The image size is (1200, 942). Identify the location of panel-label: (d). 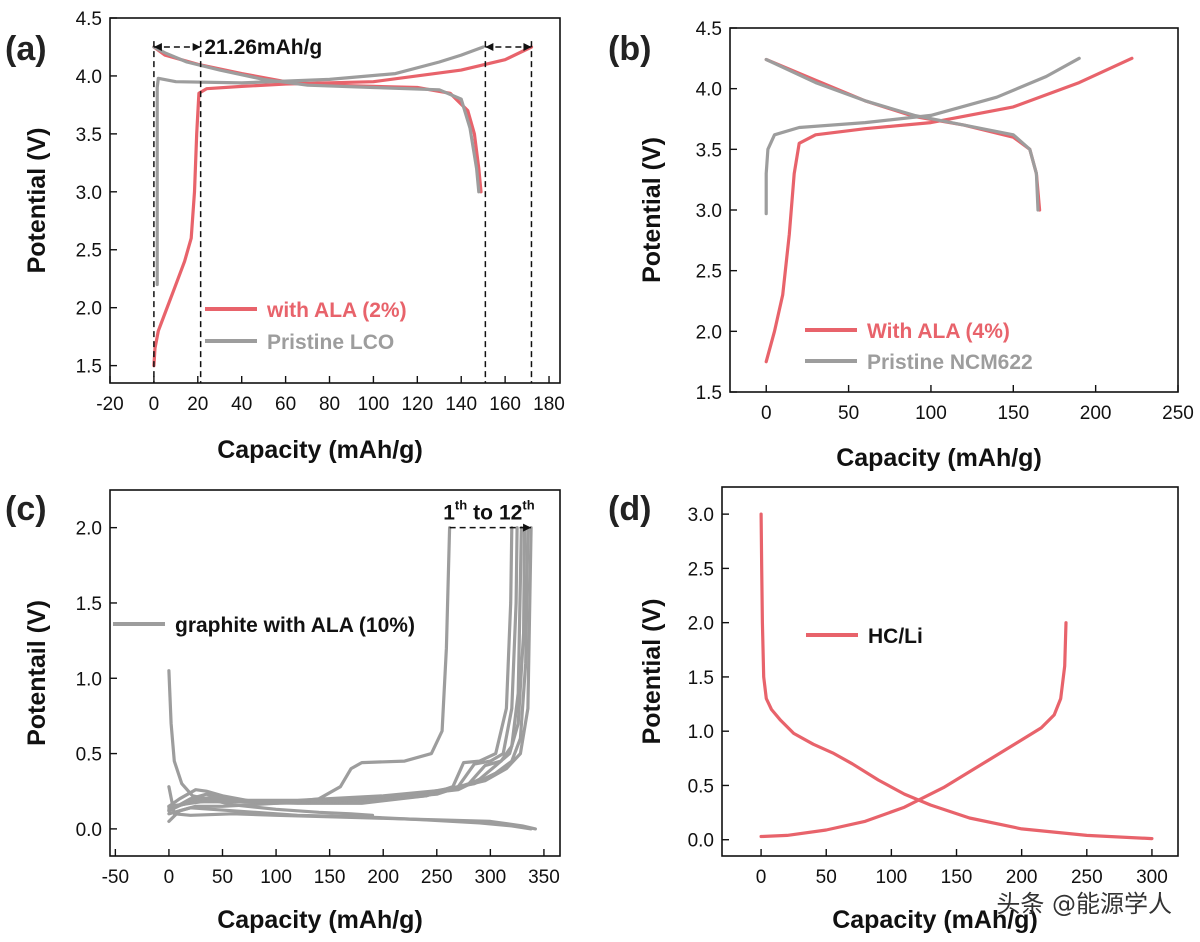
(629, 509).